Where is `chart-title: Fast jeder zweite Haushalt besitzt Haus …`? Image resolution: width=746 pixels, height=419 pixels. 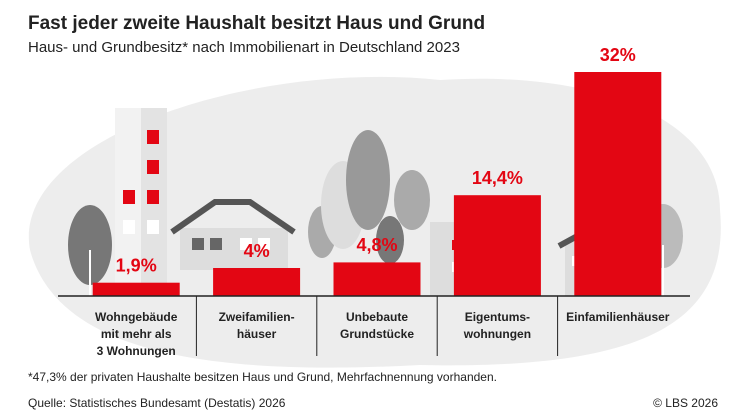
chart-title: Fast jeder zweite Haushalt besitzt Haus … is located at coordinates (256, 23).